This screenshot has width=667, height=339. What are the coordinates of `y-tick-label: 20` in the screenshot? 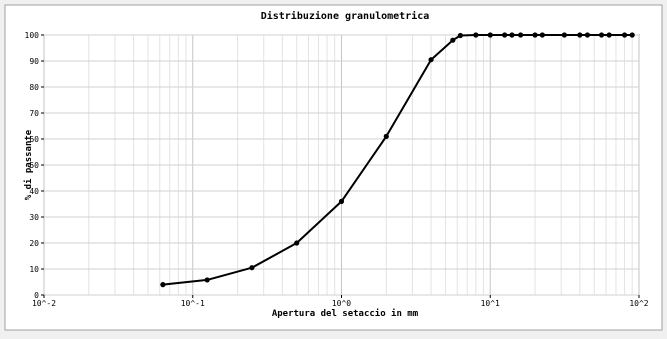 It's located at (34, 243).